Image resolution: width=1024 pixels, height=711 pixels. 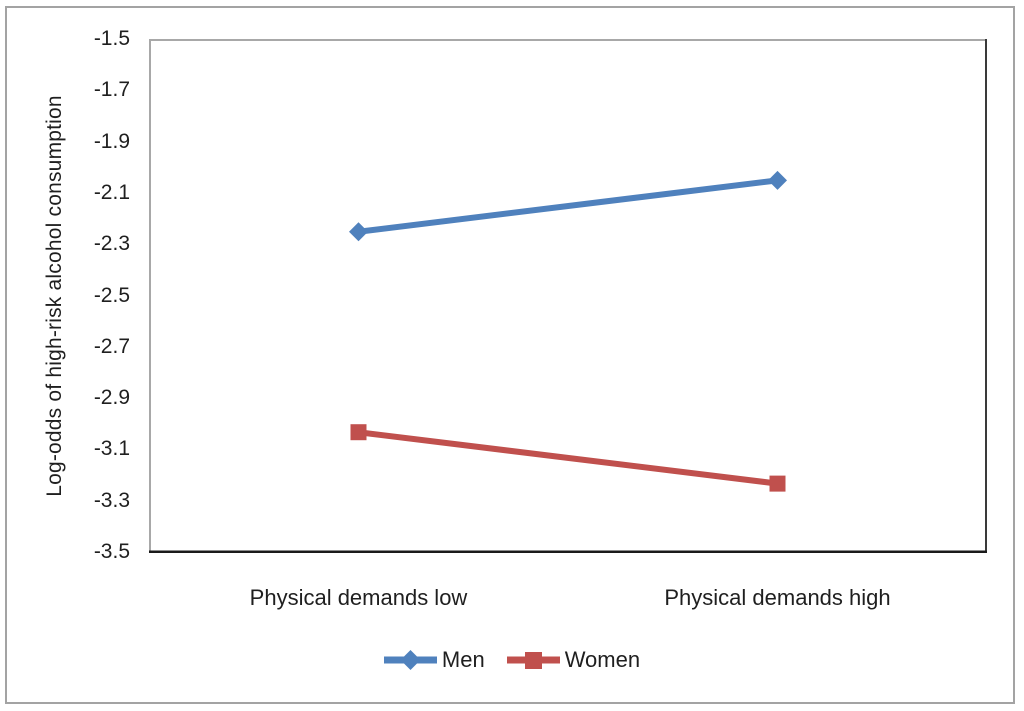 I want to click on x-category-label: Physical demands low, so click(x=358, y=597).